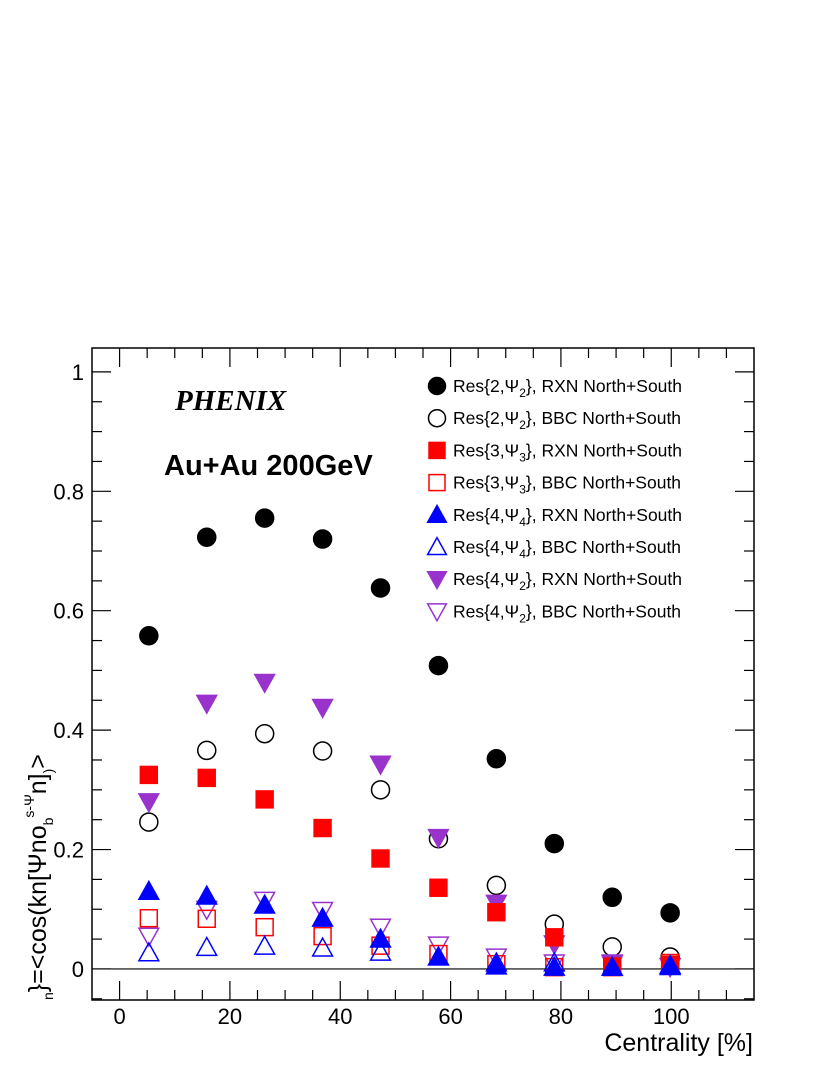  What do you see at coordinates (567, 420) in the screenshot?
I see `legend-label: Res{2,Ψ2}, BBC North+South` at bounding box center [567, 420].